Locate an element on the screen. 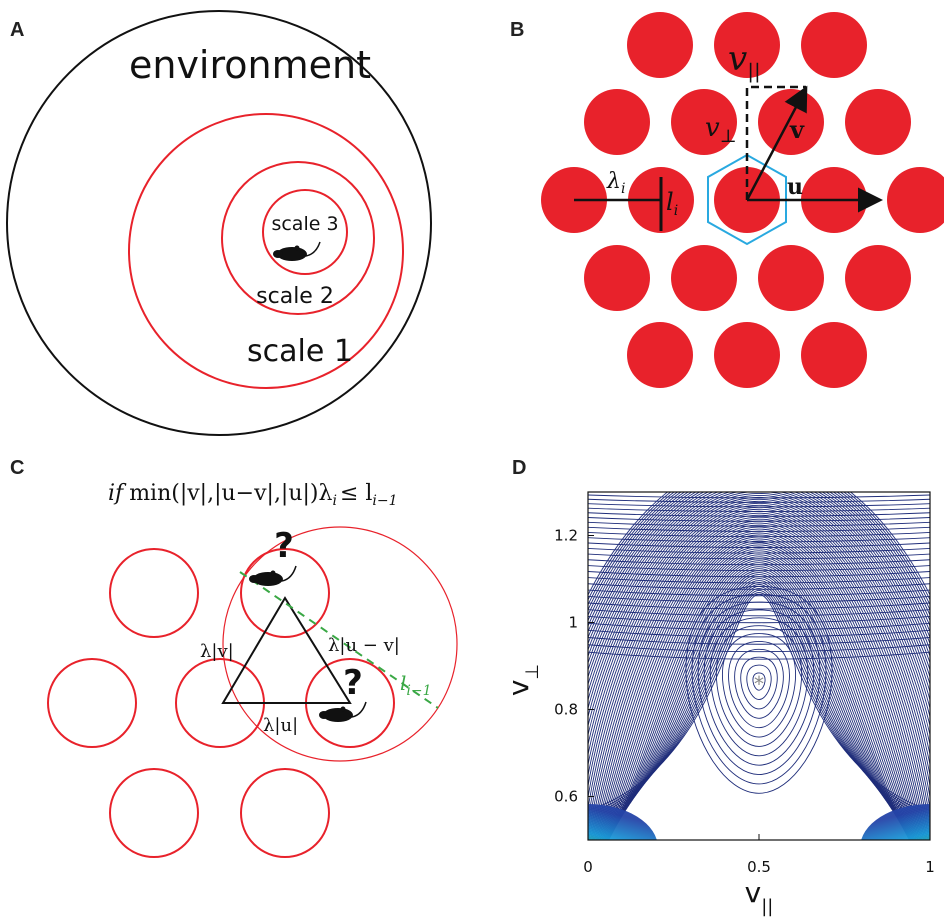 Image resolution: width=944 pixels, height=923 pixels. y-tick-label: 1 is located at coordinates (573, 623).